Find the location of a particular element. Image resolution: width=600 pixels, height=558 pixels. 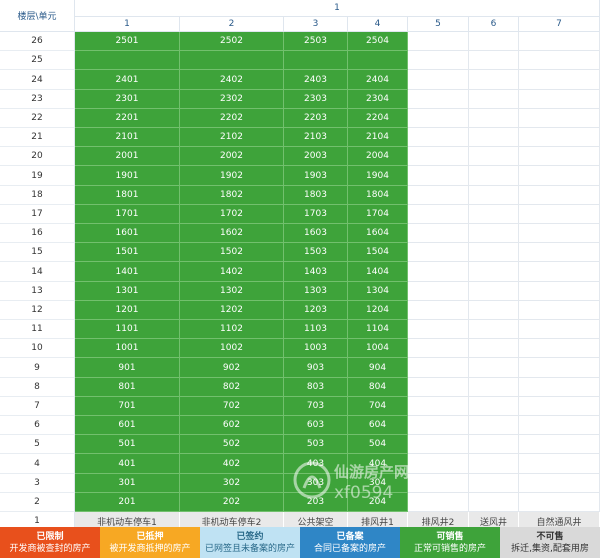

unit-cell-available: 1202 is located at coordinates (232, 310).